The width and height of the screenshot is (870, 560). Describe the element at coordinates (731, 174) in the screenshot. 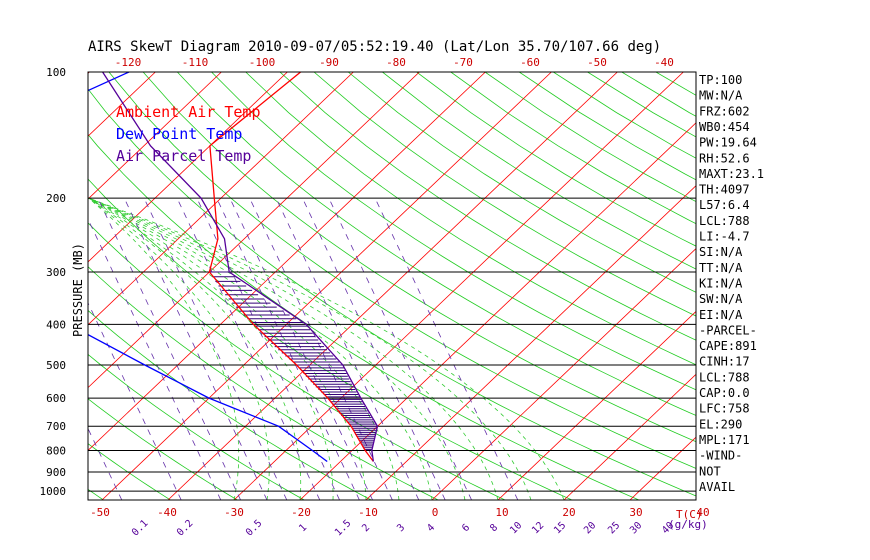

I see `sounding-index: MAXT:23.1` at that location.